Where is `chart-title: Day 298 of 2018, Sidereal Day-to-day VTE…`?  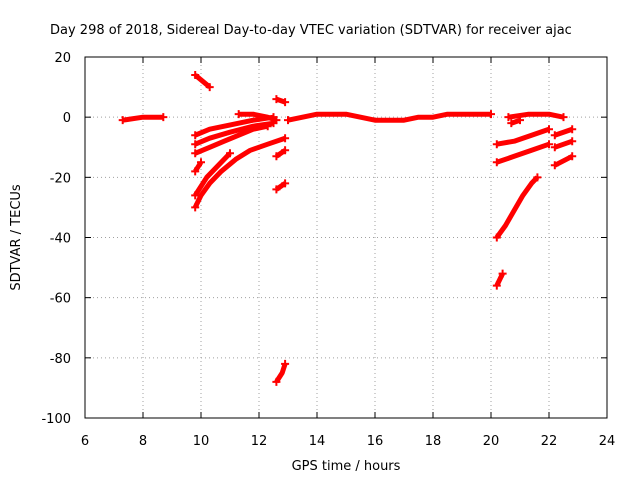
chart-title: Day 298 of 2018, Sidereal Day-to-day VTE… is located at coordinates (311, 30).